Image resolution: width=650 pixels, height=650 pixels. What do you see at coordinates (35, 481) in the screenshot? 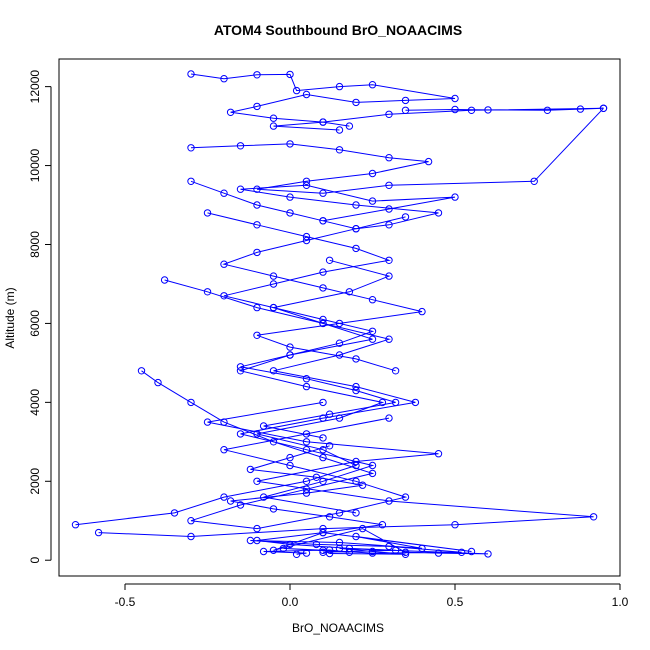
I see `y-tick-label: 2000` at bounding box center [35, 481].